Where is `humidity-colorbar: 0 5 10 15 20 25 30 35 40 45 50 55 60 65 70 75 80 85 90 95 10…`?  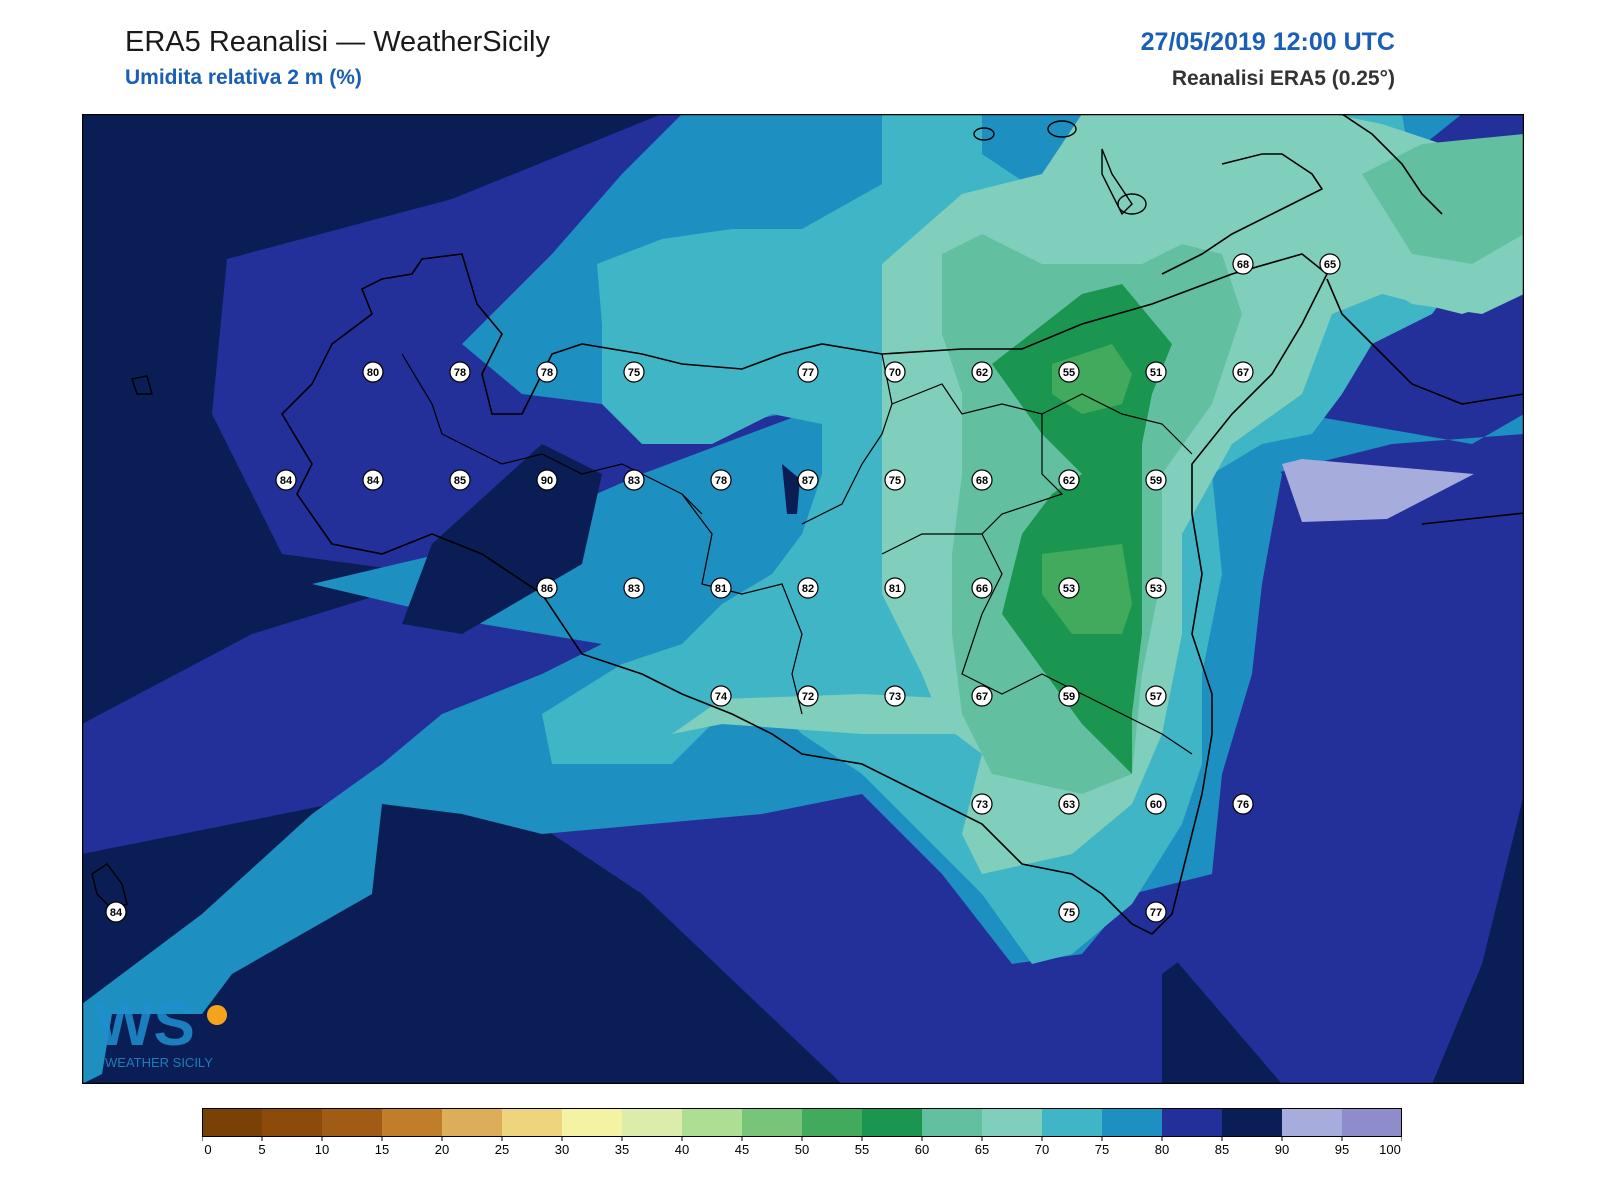 humidity-colorbar: 0 5 10 15 20 25 30 35 40 45 50 55 60 65 70 75 80 85 90 95 10… is located at coordinates (802, 1132).